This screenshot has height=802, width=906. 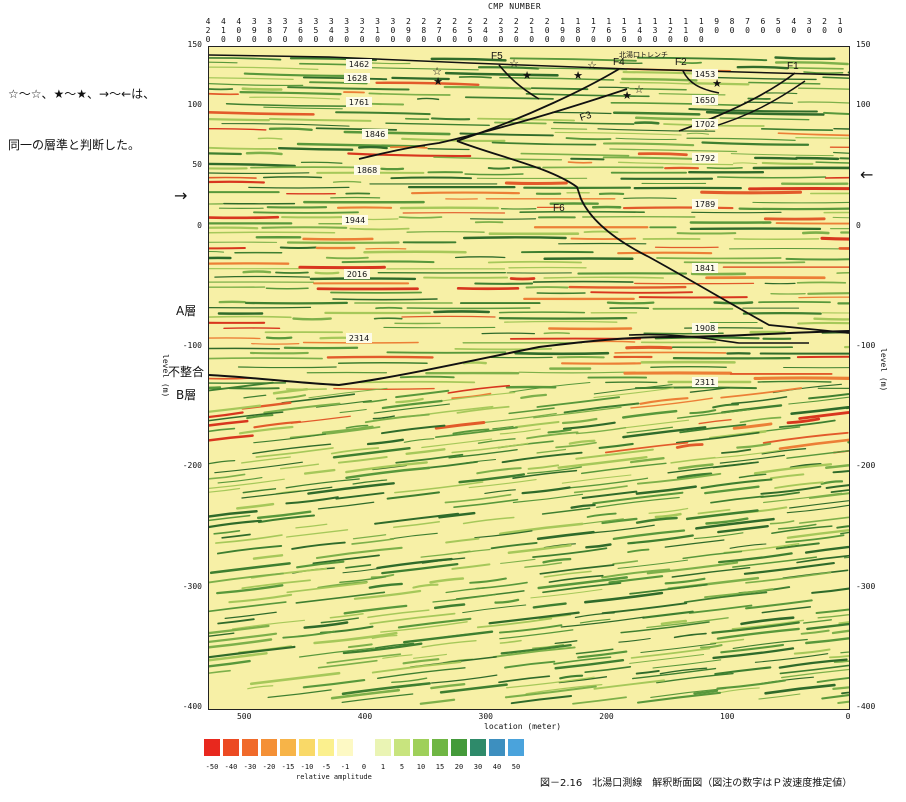 I want to click on left-axis-tick: -100, so click(x=192, y=345).